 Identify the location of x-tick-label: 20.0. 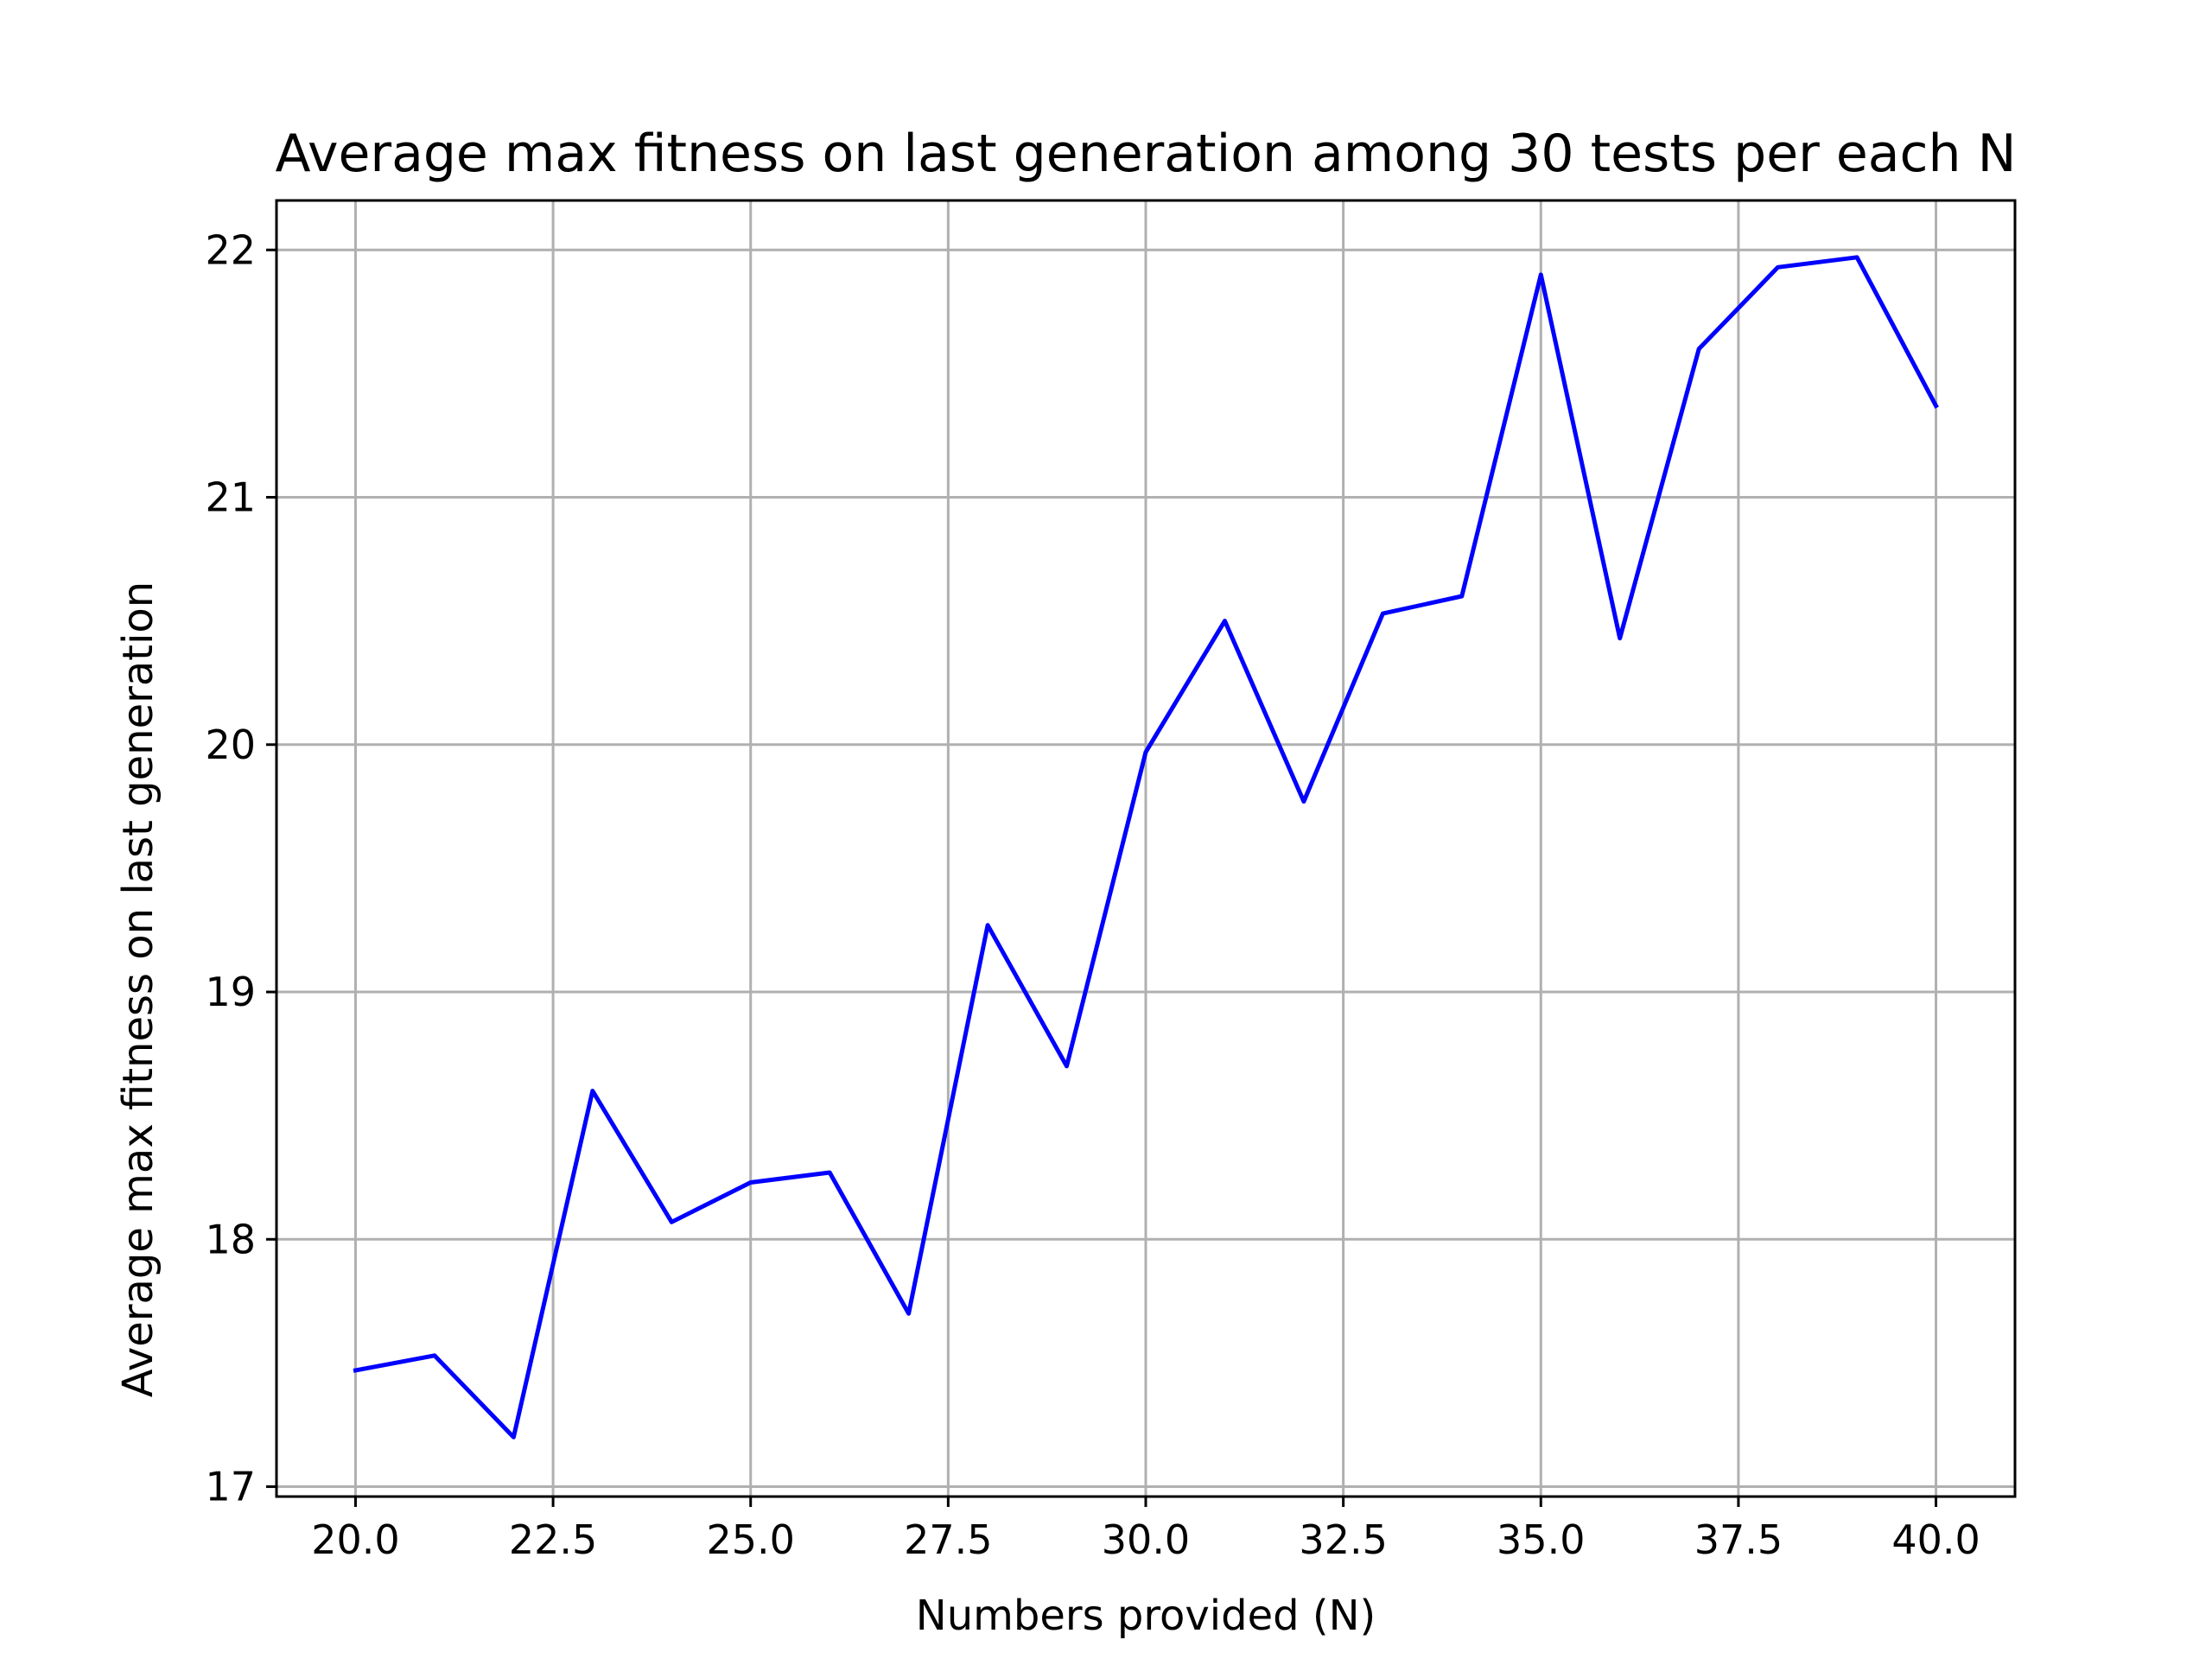
(355, 1539).